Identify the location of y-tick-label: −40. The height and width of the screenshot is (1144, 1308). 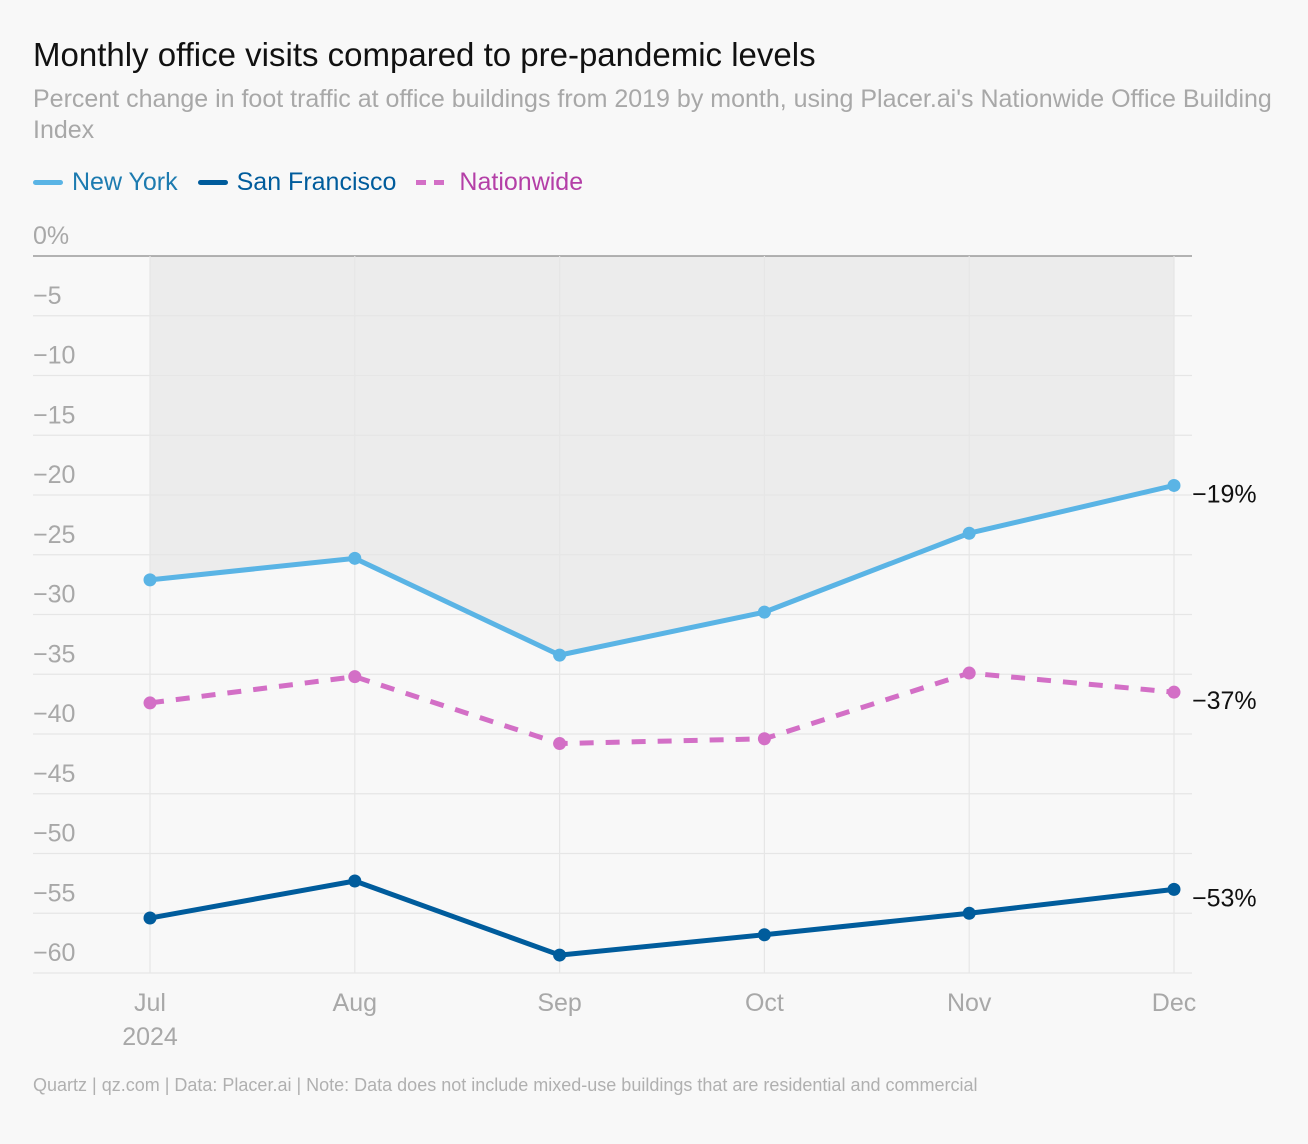
(54, 714).